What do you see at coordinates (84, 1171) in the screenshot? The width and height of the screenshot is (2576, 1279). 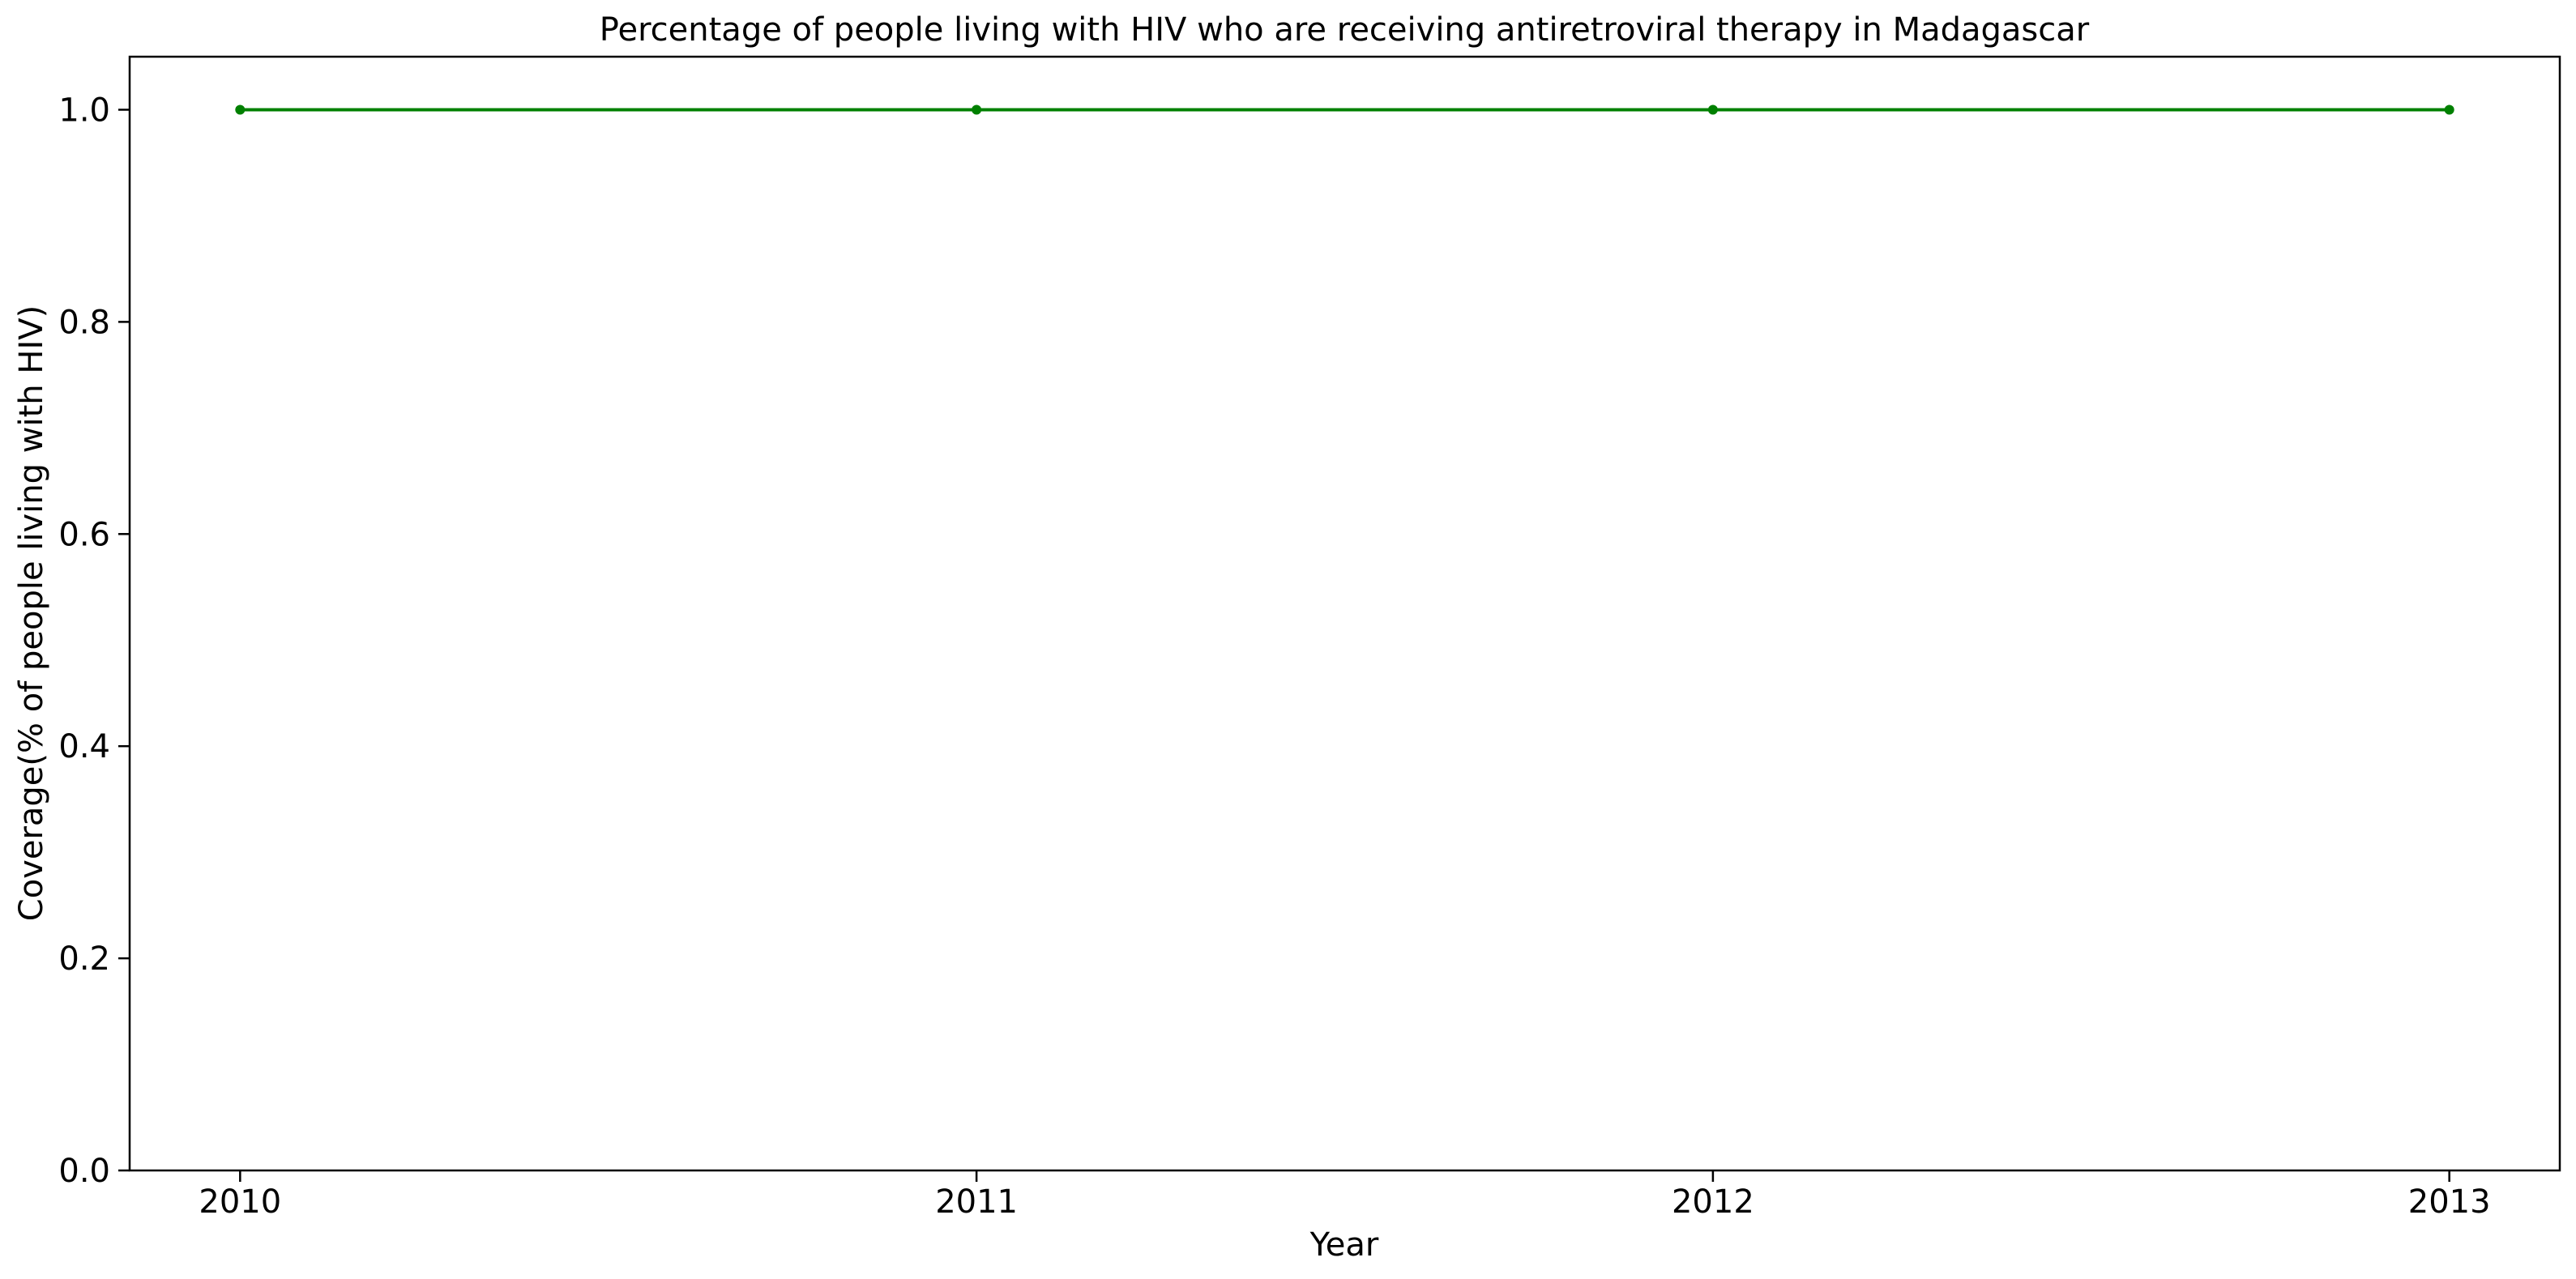 I see `y-tick-label: 0.0` at bounding box center [84, 1171].